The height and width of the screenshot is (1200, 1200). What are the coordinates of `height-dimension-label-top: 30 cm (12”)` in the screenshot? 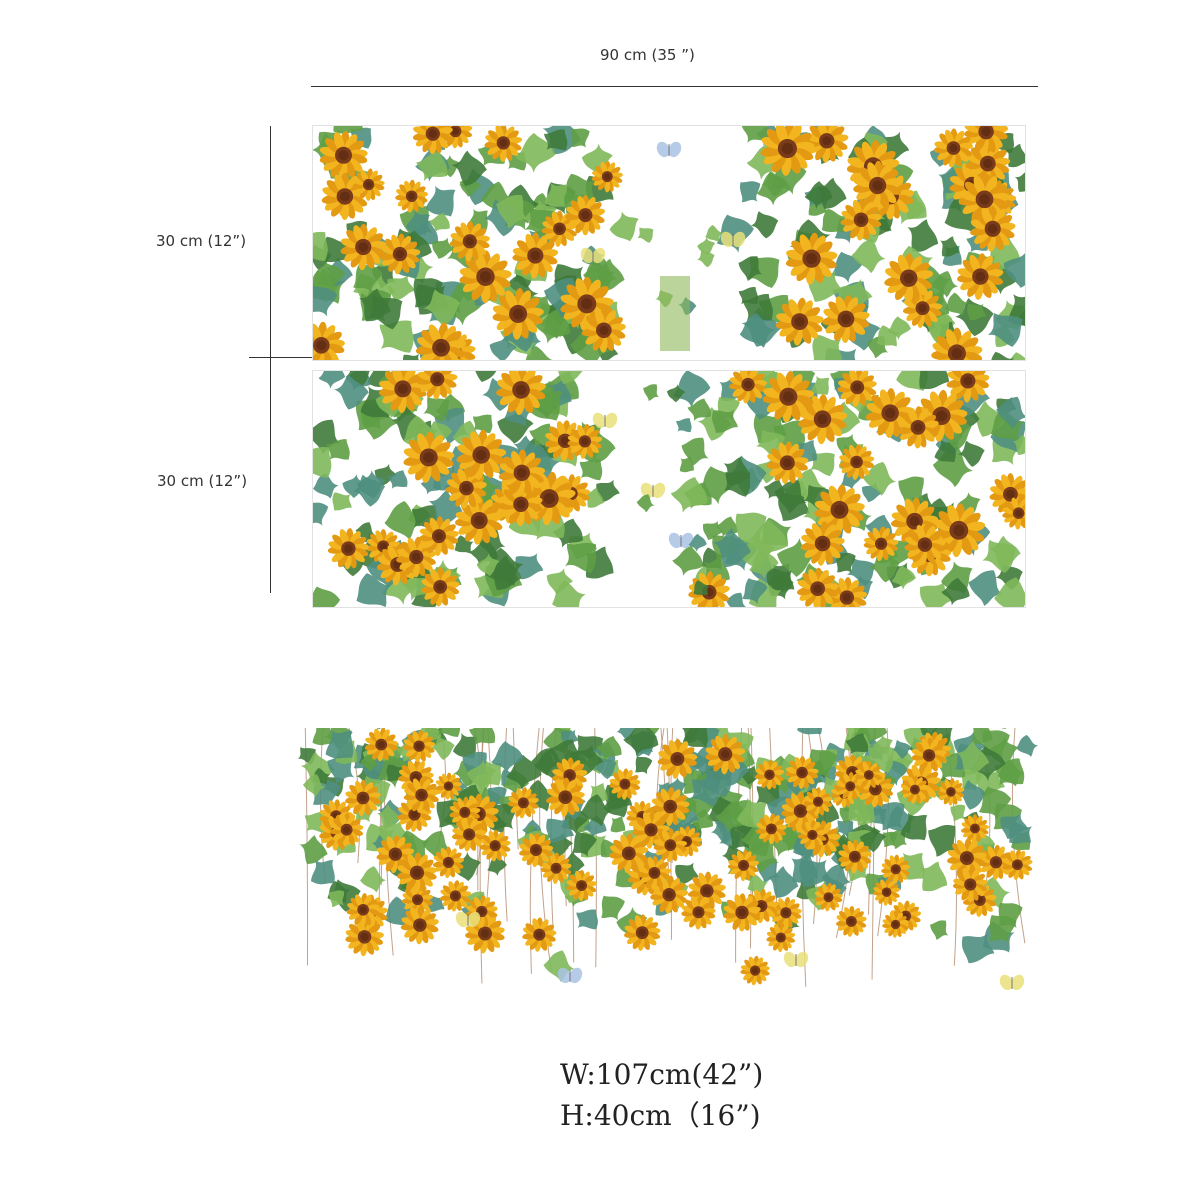 It's located at (201, 241).